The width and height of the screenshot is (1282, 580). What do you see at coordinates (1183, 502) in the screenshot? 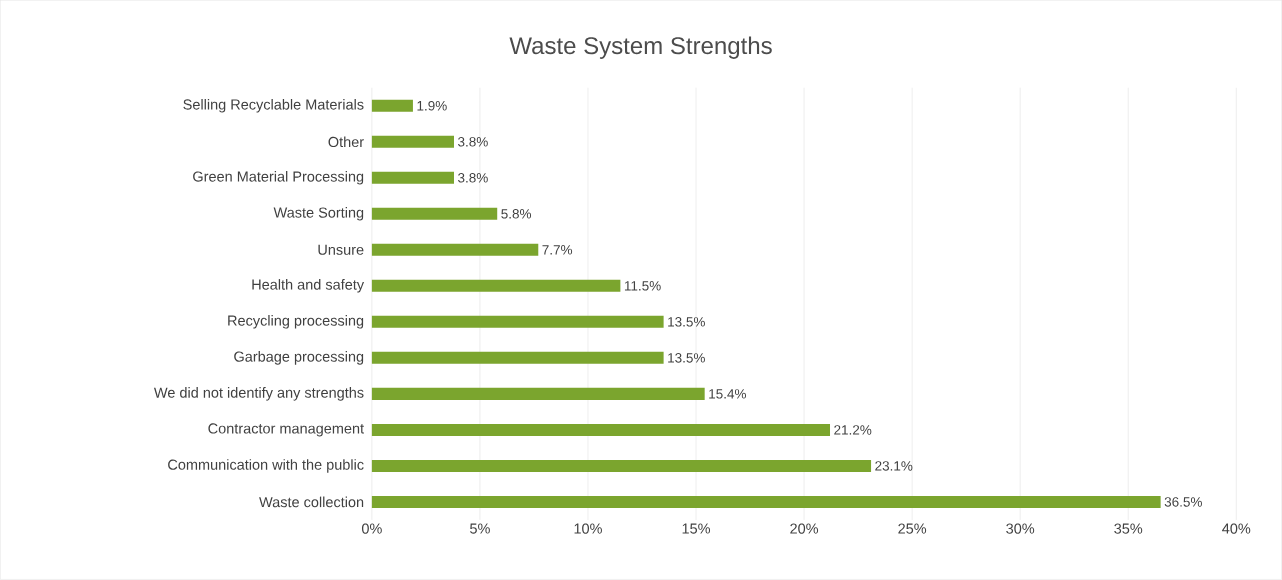
I see `data-label: 36.5%` at bounding box center [1183, 502].